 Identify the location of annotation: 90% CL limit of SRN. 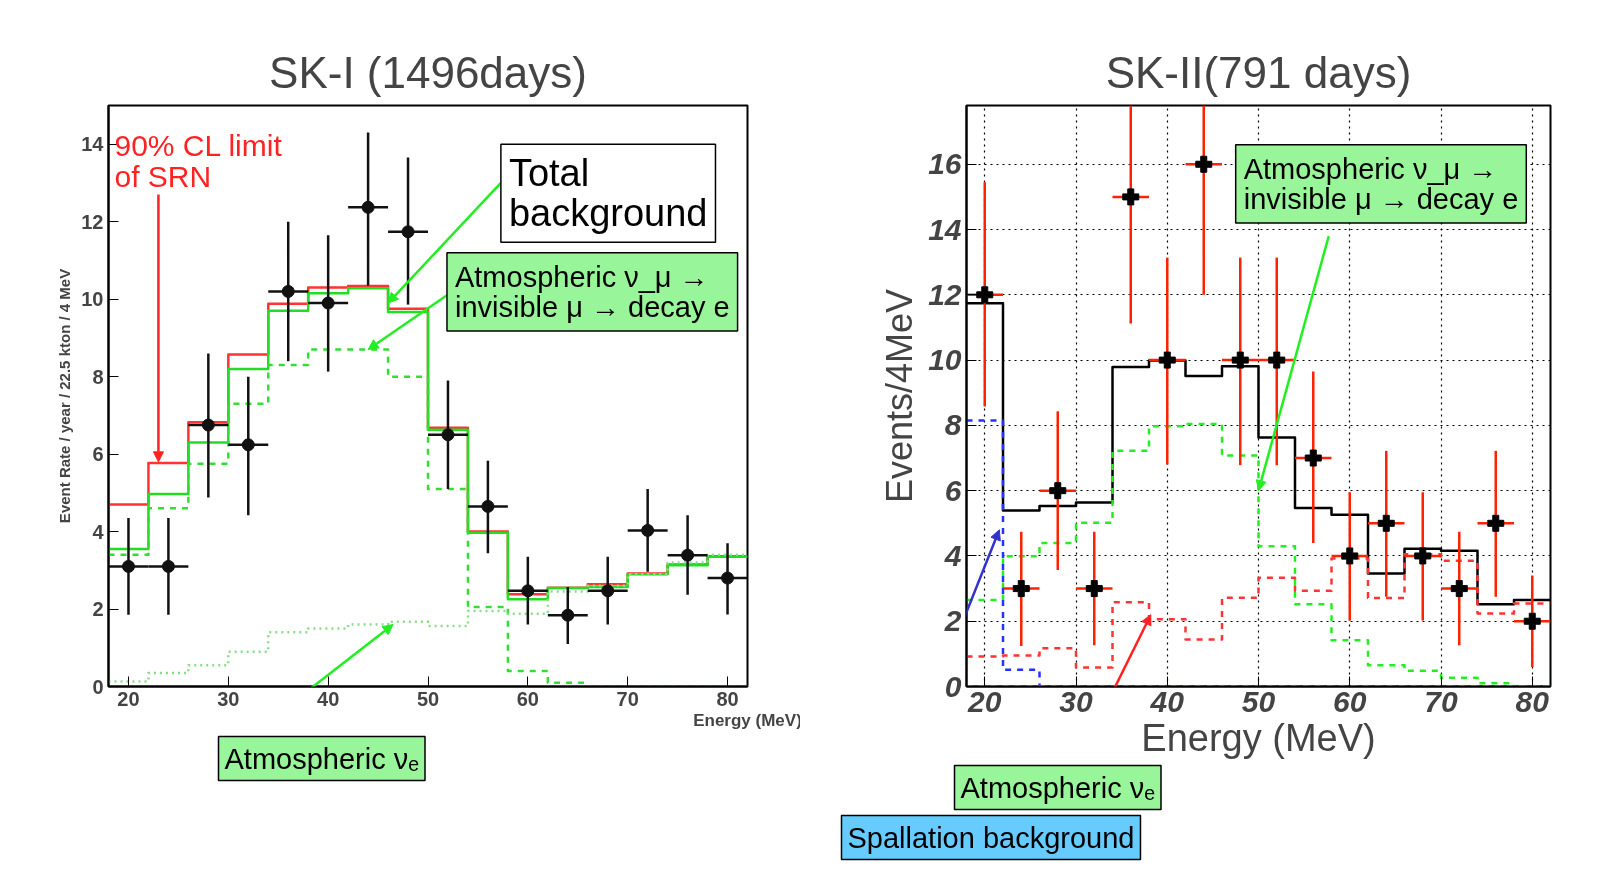
(198, 161).